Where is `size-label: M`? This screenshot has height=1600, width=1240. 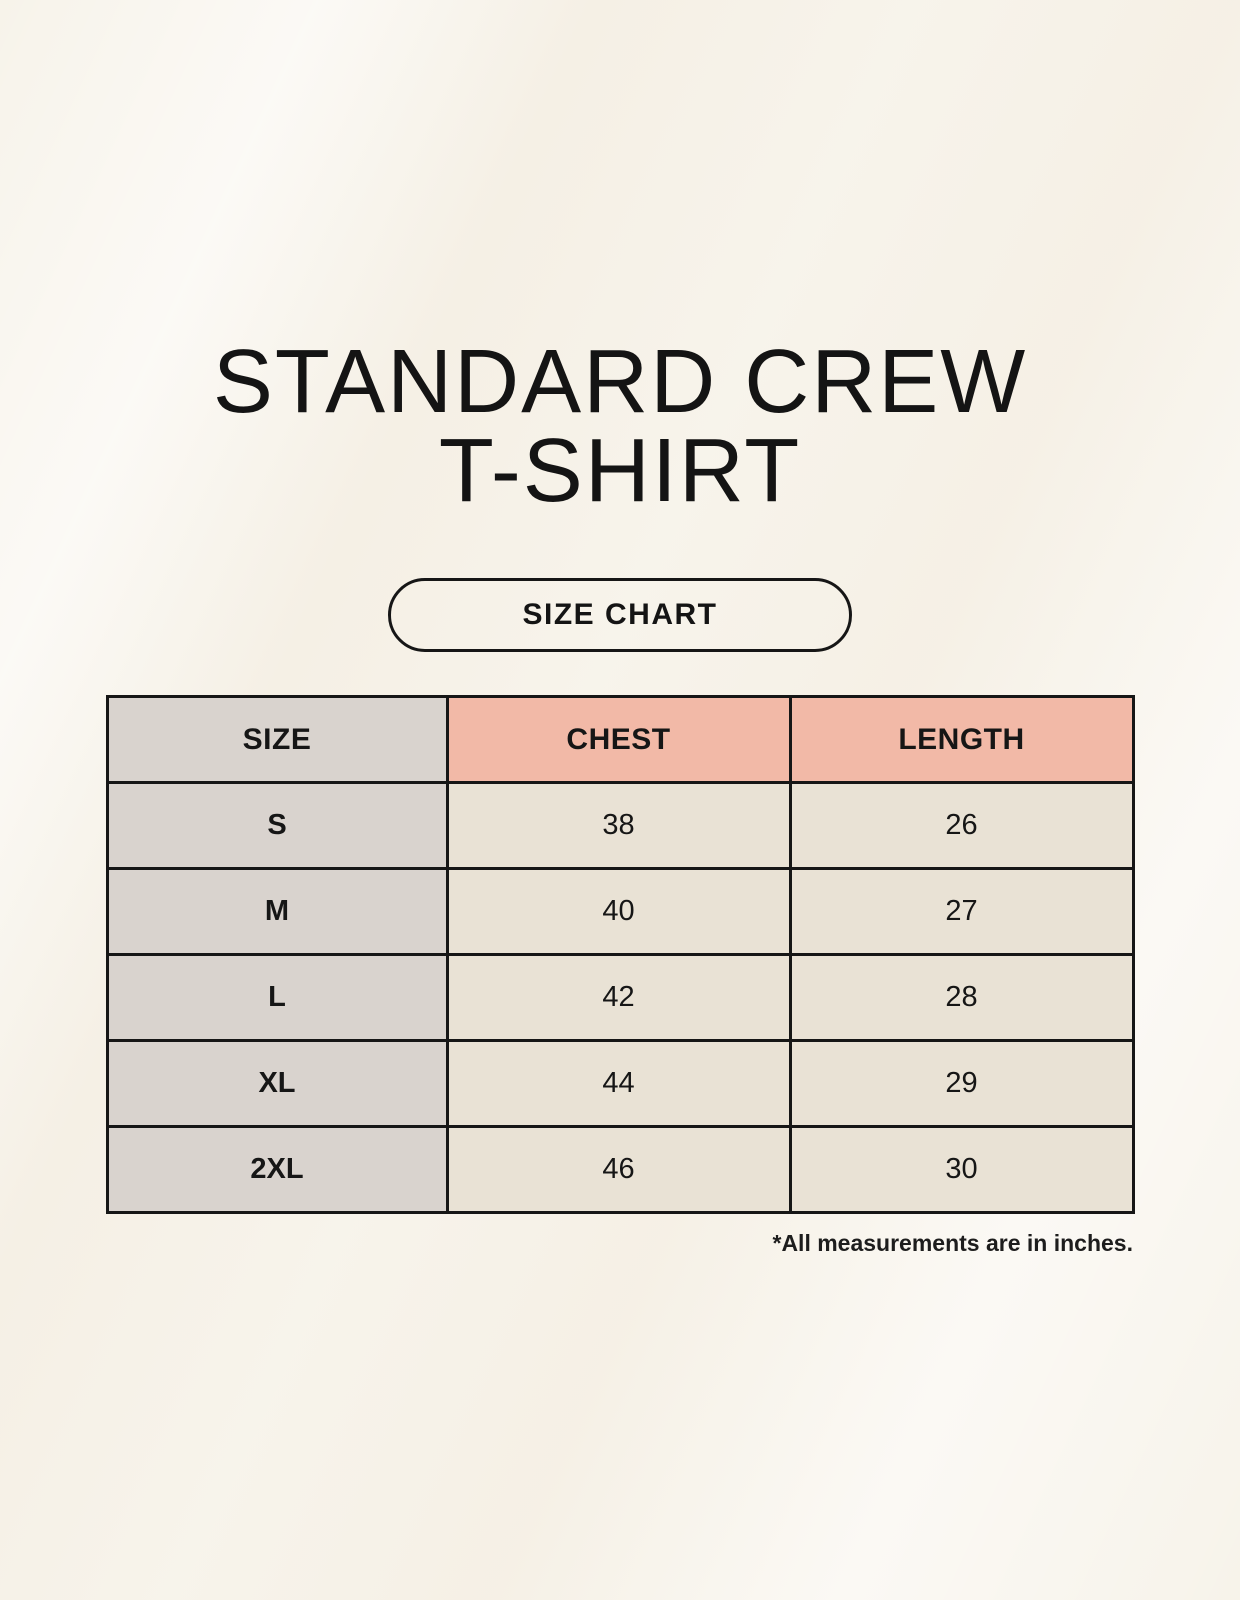 size-label: M is located at coordinates (277, 912).